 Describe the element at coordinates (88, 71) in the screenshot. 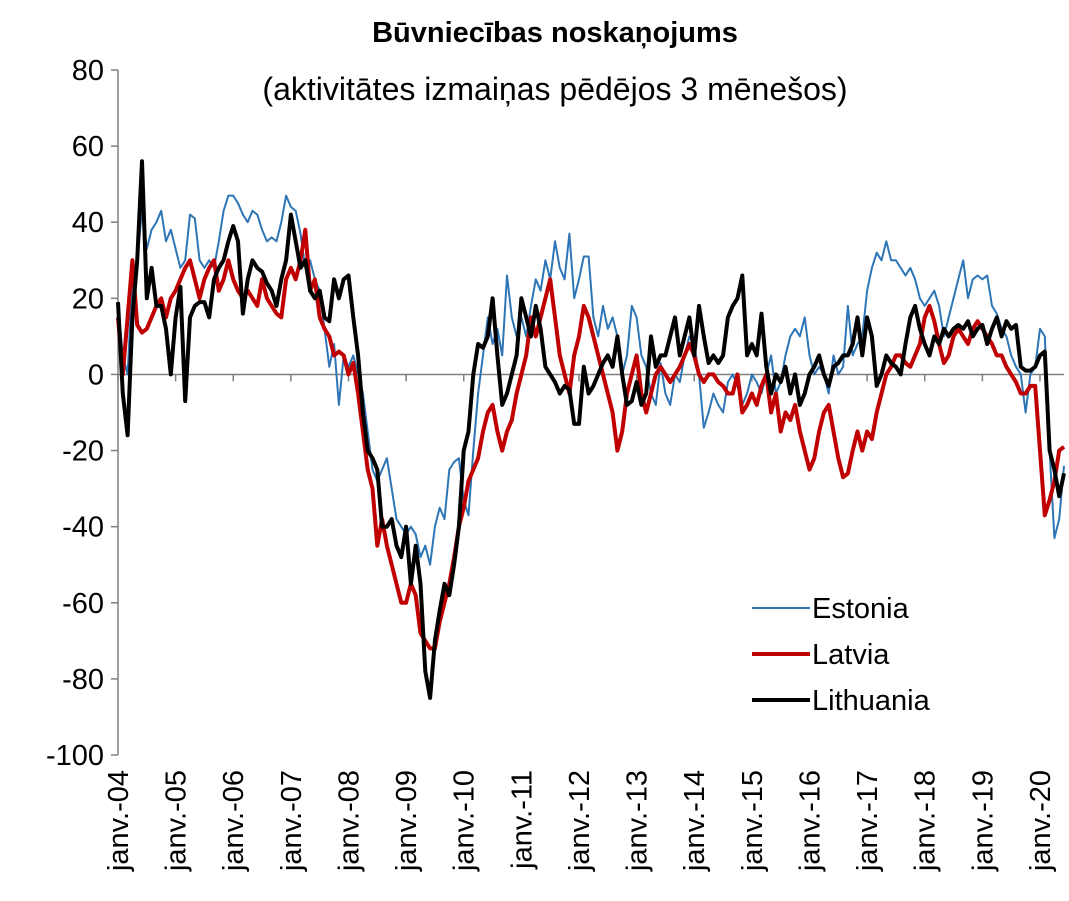

I see `y-tick-label: 80` at that location.